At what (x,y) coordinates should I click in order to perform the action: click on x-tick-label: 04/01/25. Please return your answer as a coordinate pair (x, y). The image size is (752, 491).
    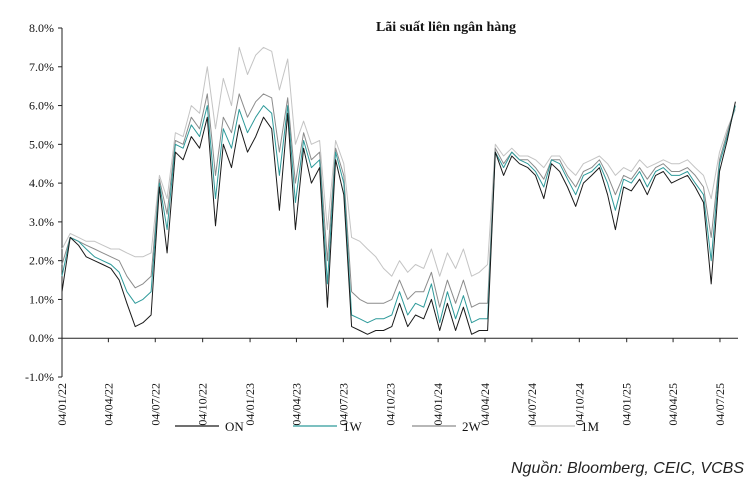
    Looking at the image, I should click on (627, 404).